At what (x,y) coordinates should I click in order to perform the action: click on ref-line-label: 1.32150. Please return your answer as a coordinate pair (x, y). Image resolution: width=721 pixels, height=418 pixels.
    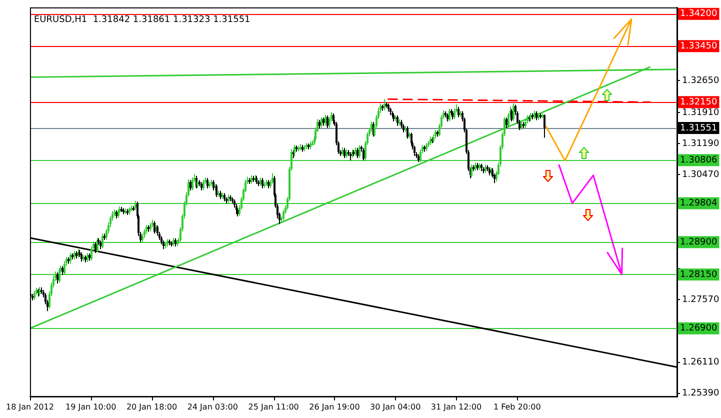
    Looking at the image, I should click on (699, 103).